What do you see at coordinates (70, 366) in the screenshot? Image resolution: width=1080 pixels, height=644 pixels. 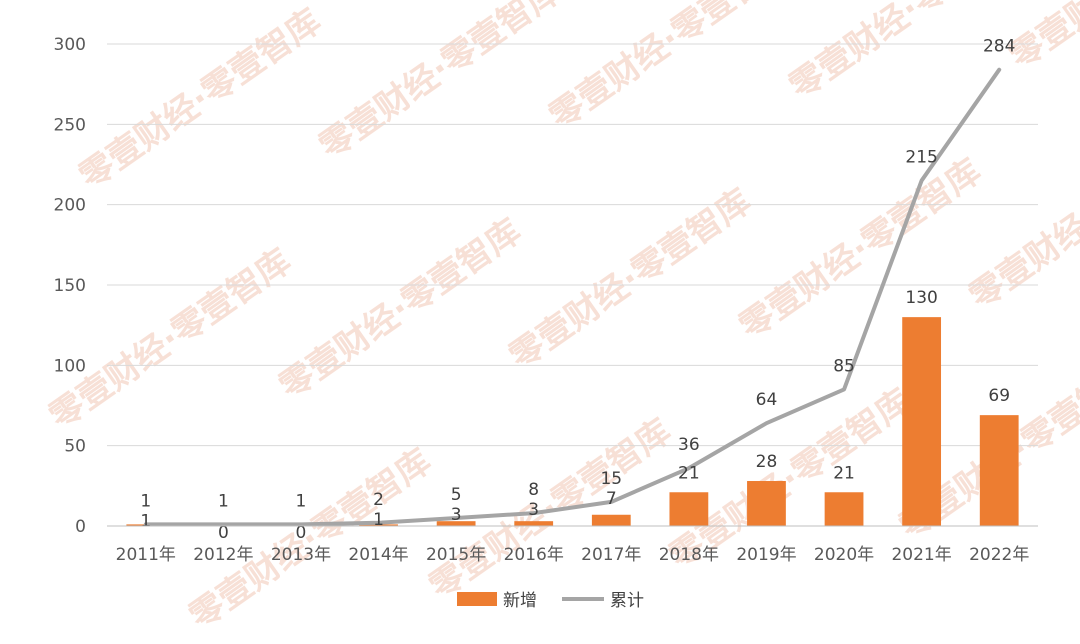 I see `y-tick-label: 100` at bounding box center [70, 366].